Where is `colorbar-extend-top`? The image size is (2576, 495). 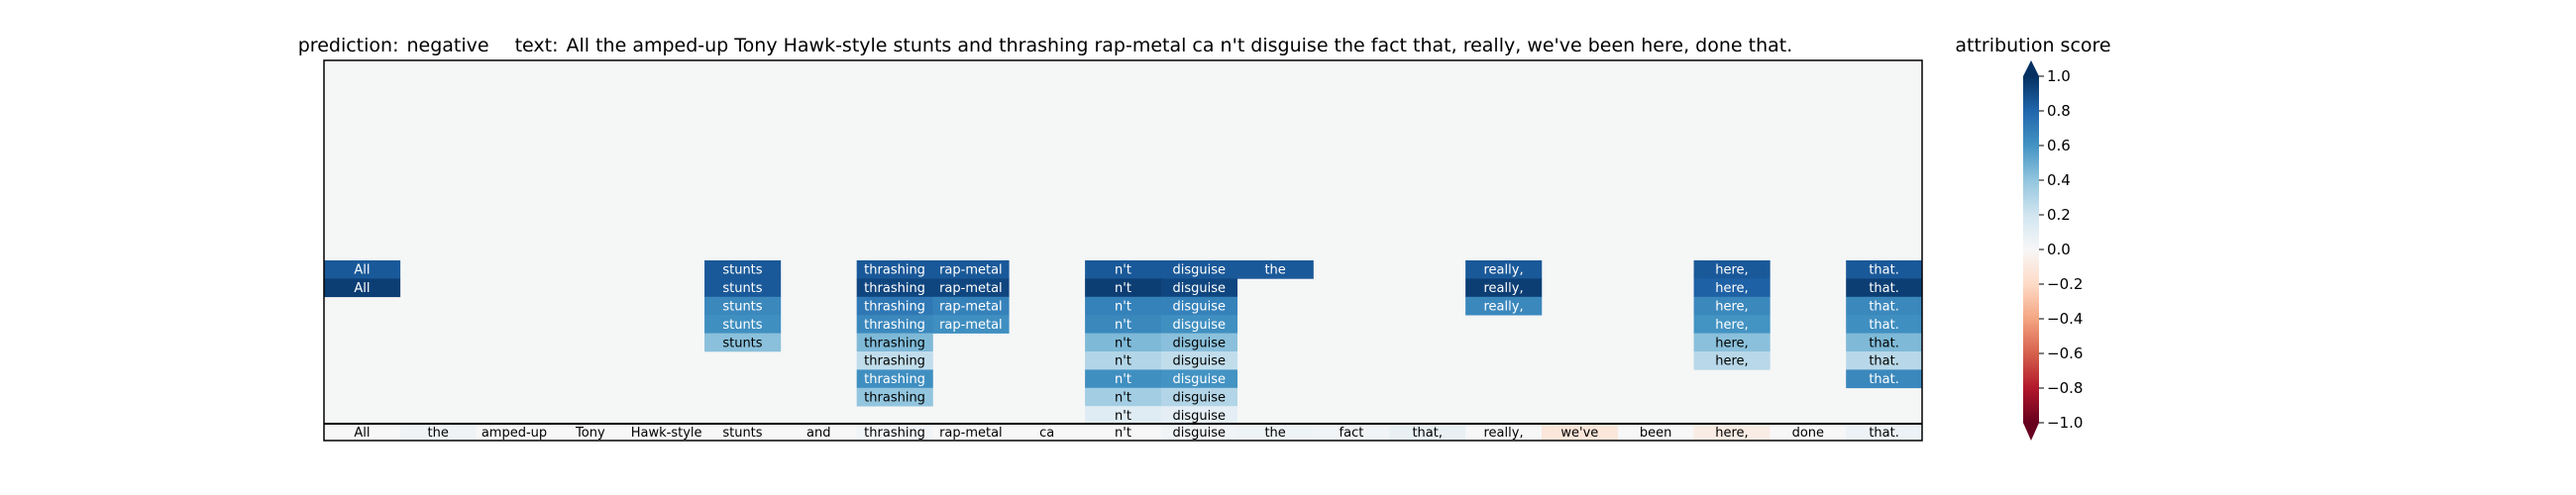 colorbar-extend-top is located at coordinates (2031, 68).